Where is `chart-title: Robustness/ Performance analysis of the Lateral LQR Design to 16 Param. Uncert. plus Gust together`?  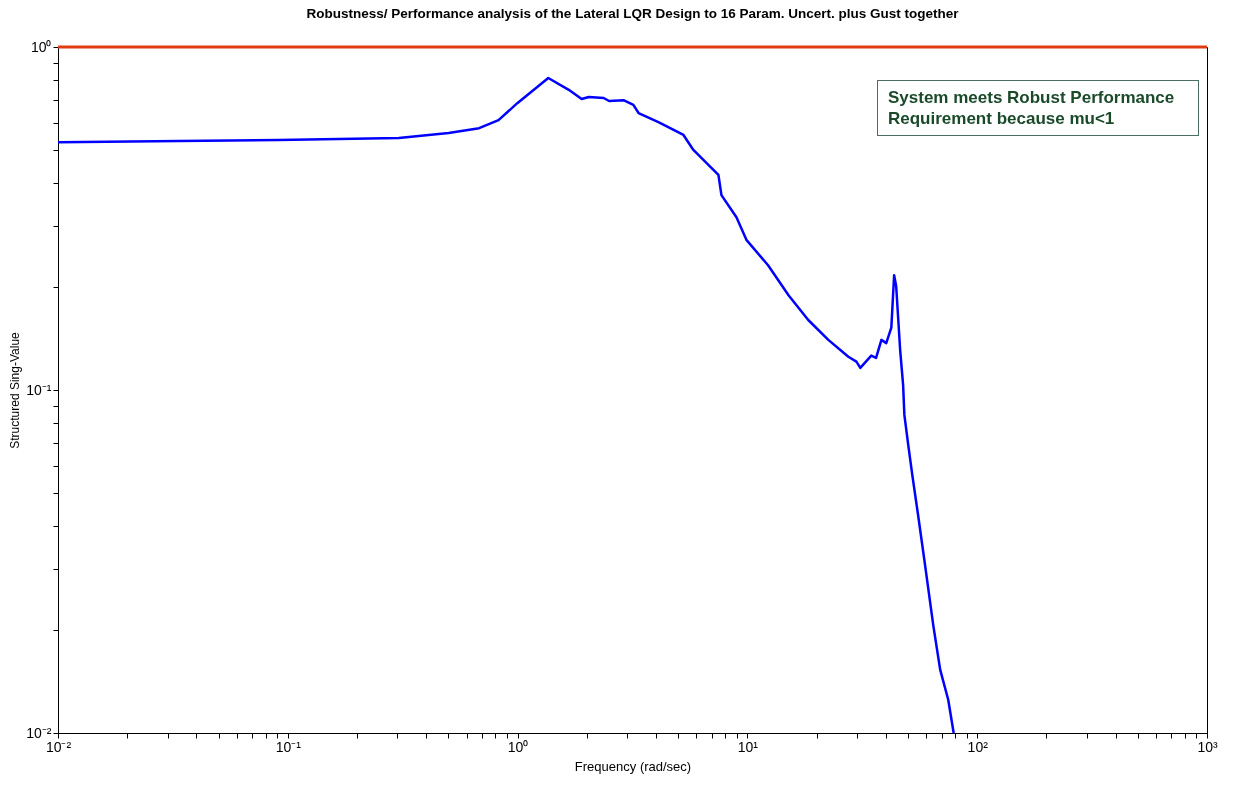 chart-title: Robustness/ Performance analysis of the Lateral LQR Design to 16 Param. Uncert. plus Gust together is located at coordinates (633, 13).